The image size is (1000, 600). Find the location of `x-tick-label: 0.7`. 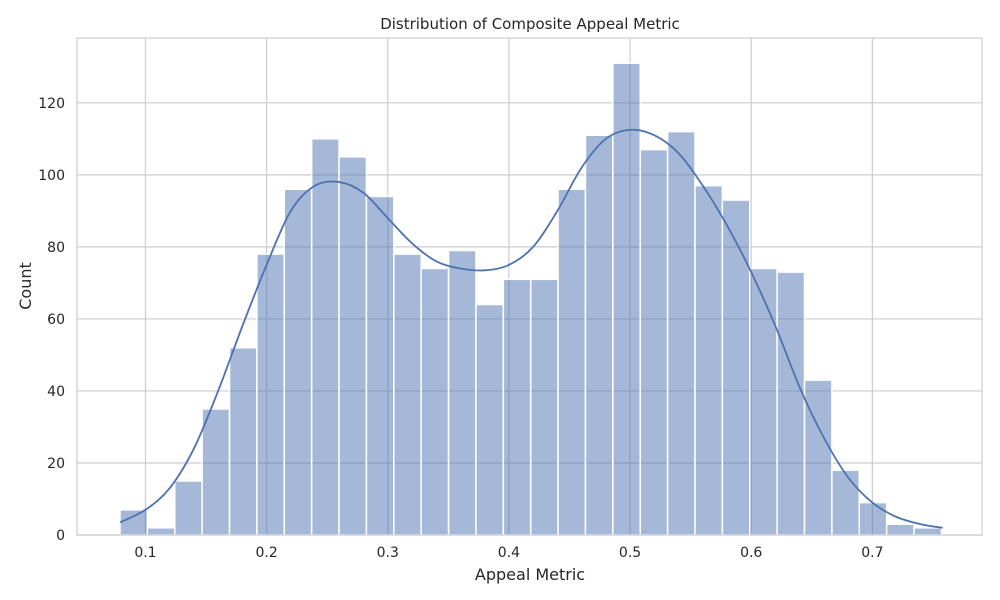

x-tick-label: 0.7 is located at coordinates (872, 553).